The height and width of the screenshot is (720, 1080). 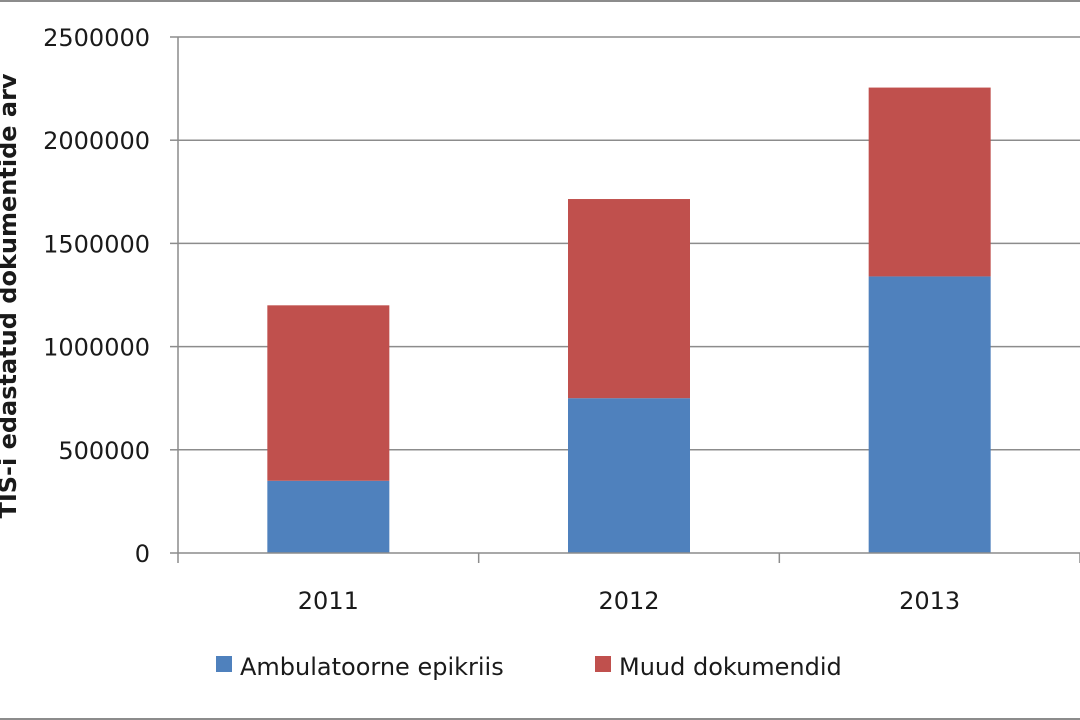 What do you see at coordinates (11, 295) in the screenshot?
I see `y-axis-label: TIS-i edastatud dokumentide arv` at bounding box center [11, 295].